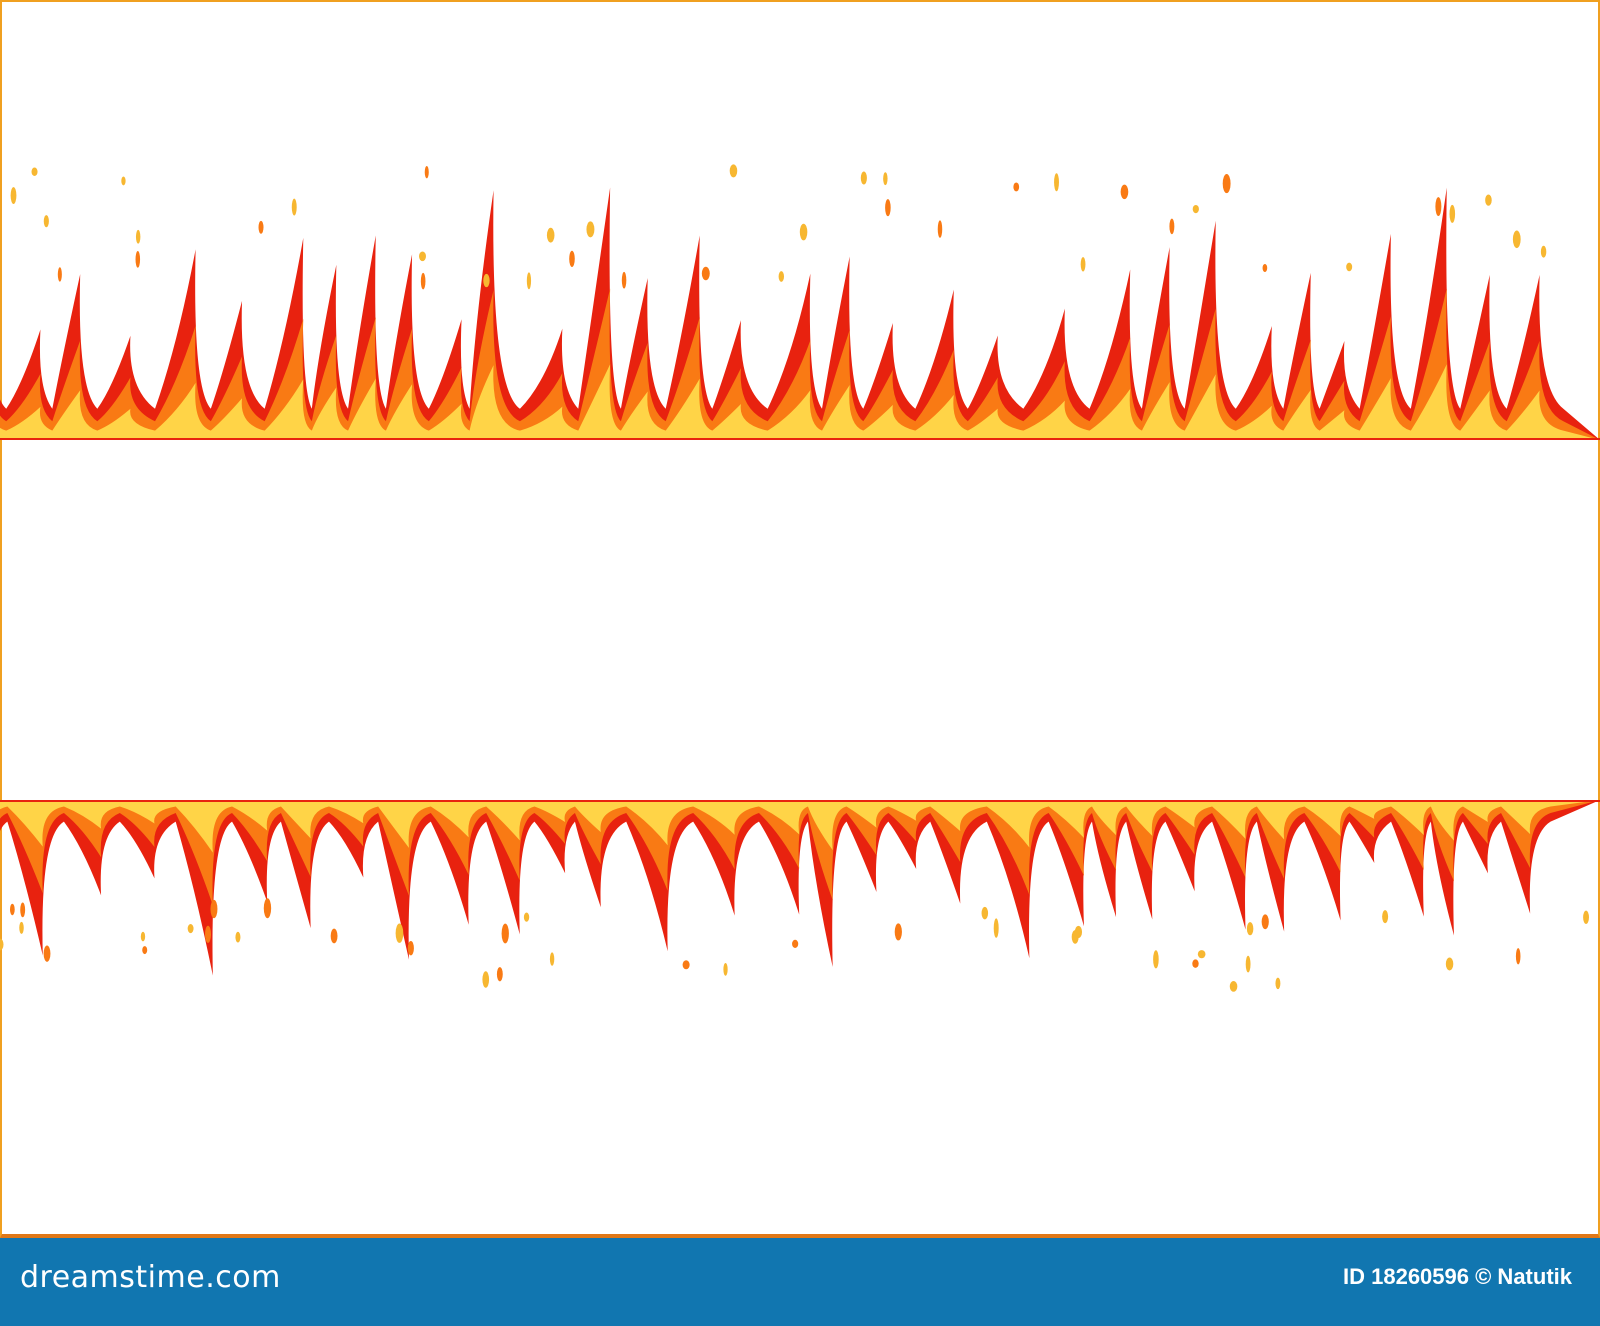 Image resolution: width=1600 pixels, height=1326 pixels. What do you see at coordinates (800, 439) in the screenshot?
I see `top-flames-edge-line` at bounding box center [800, 439].